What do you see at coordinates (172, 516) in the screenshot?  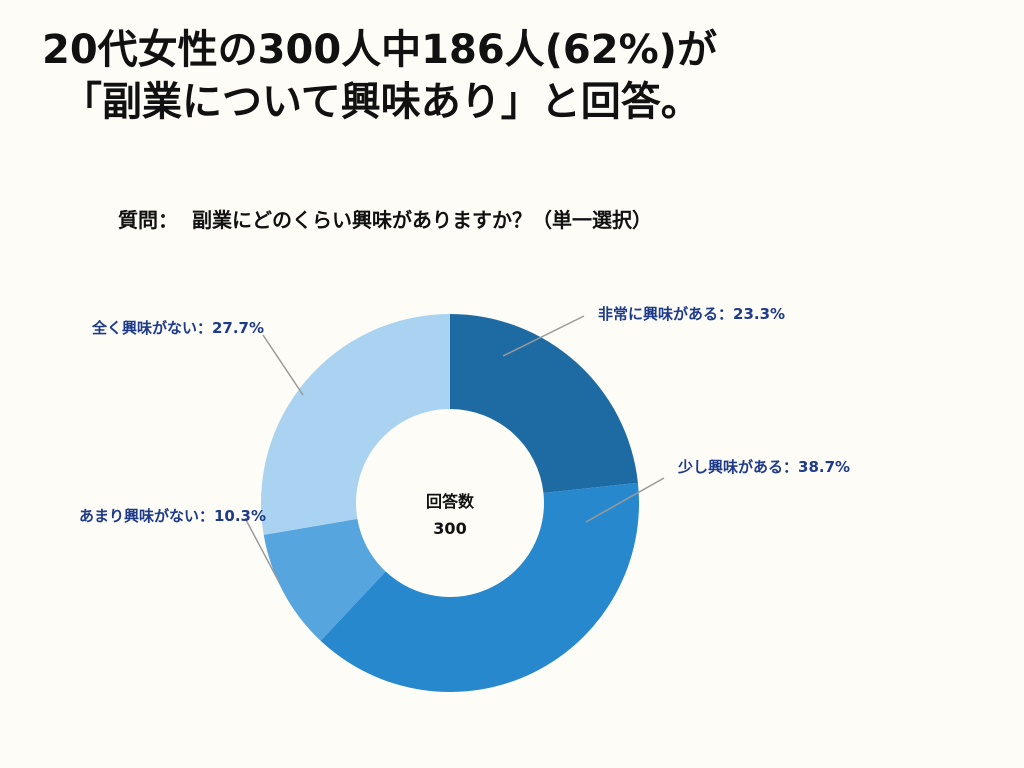 I see `slice-label: あまり興味がない：10.3%` at bounding box center [172, 516].